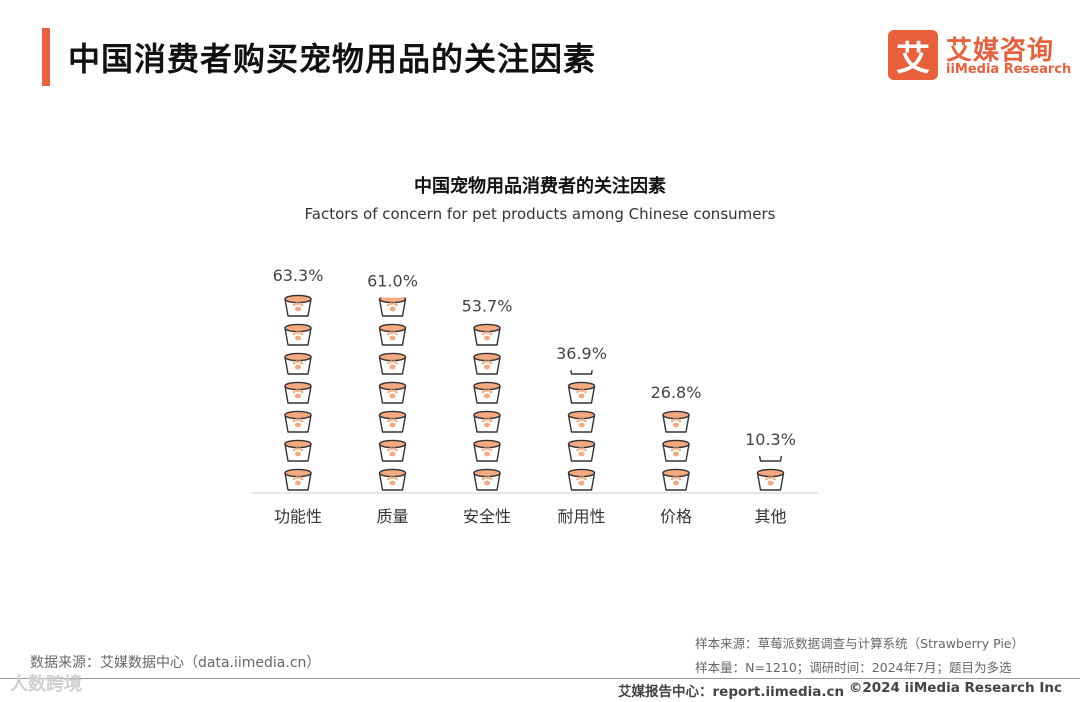  Describe the element at coordinates (1000, 51) in the screenshot. I see `brand-name-cn: 艾媒咨询` at that location.